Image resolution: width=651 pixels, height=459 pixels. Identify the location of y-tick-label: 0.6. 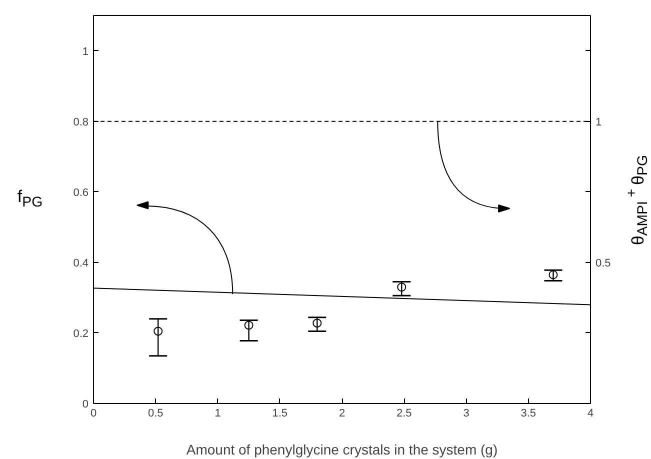
(81, 192).